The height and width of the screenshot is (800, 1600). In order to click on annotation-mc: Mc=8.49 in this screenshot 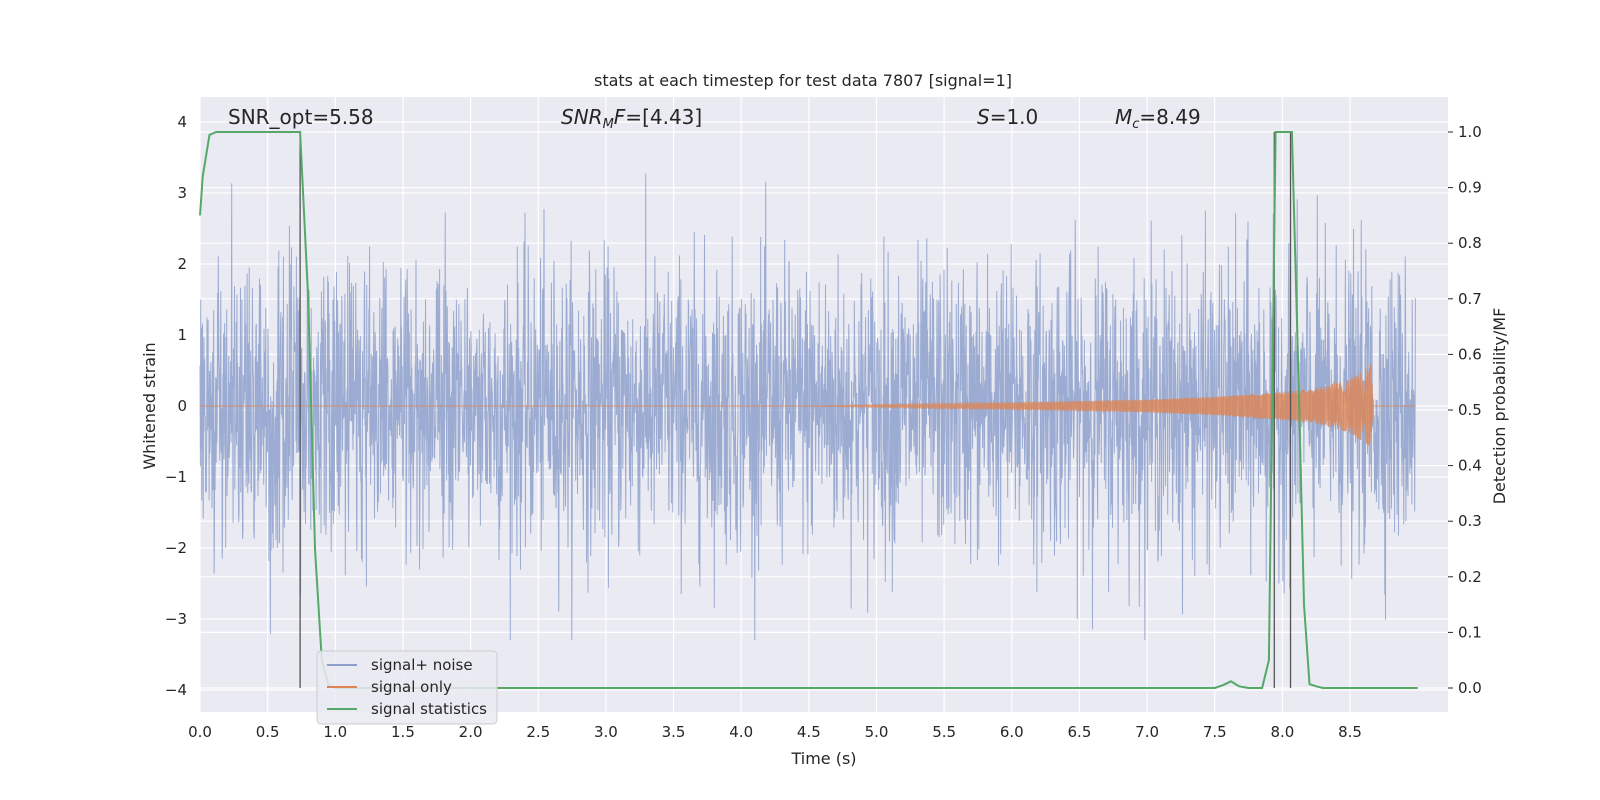, I will do `click(1158, 118)`.